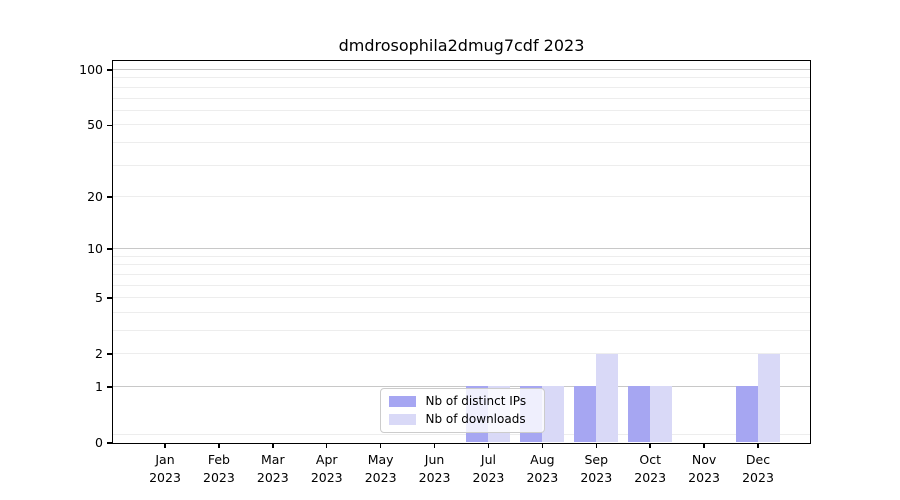 Image resolution: width=900 pixels, height=500 pixels. Describe the element at coordinates (768, 398) in the screenshot. I see `bar-downloads-dec` at that location.